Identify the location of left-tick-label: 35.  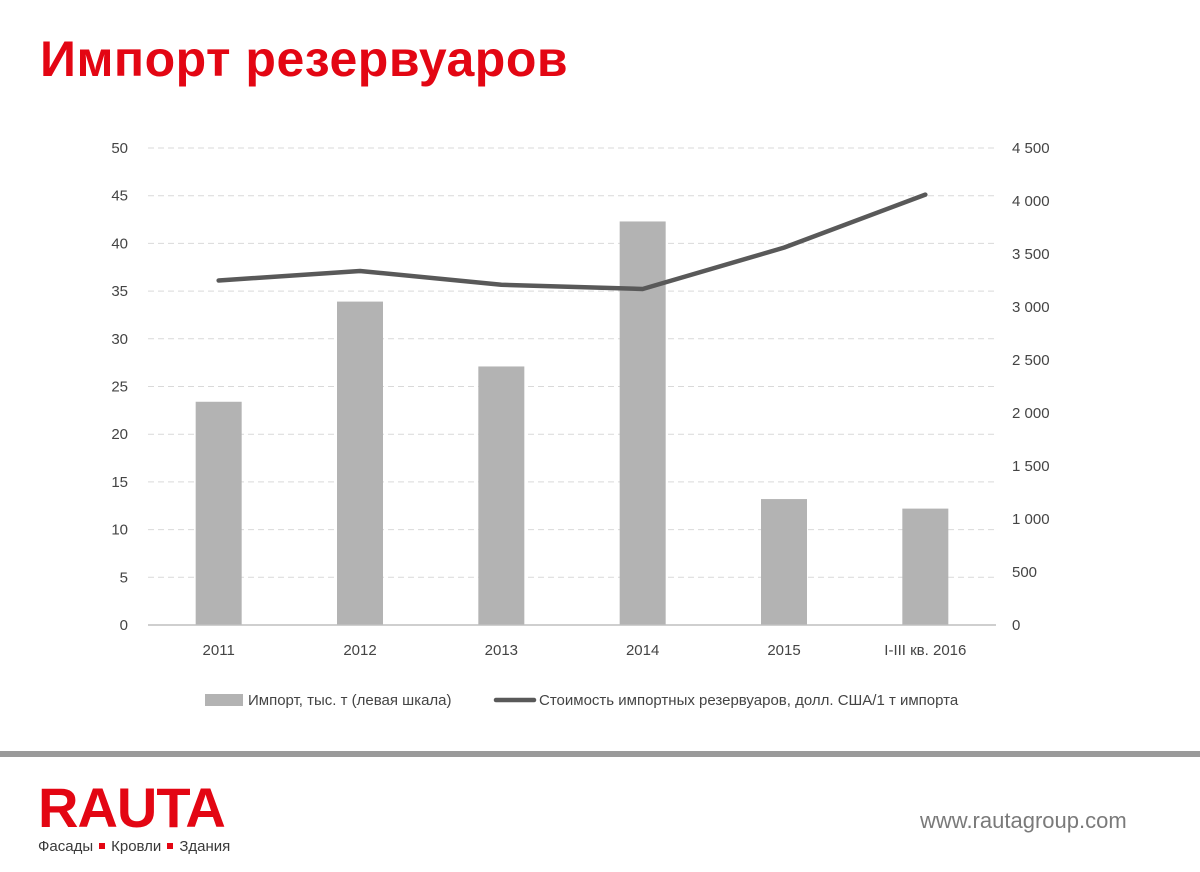
(119, 291).